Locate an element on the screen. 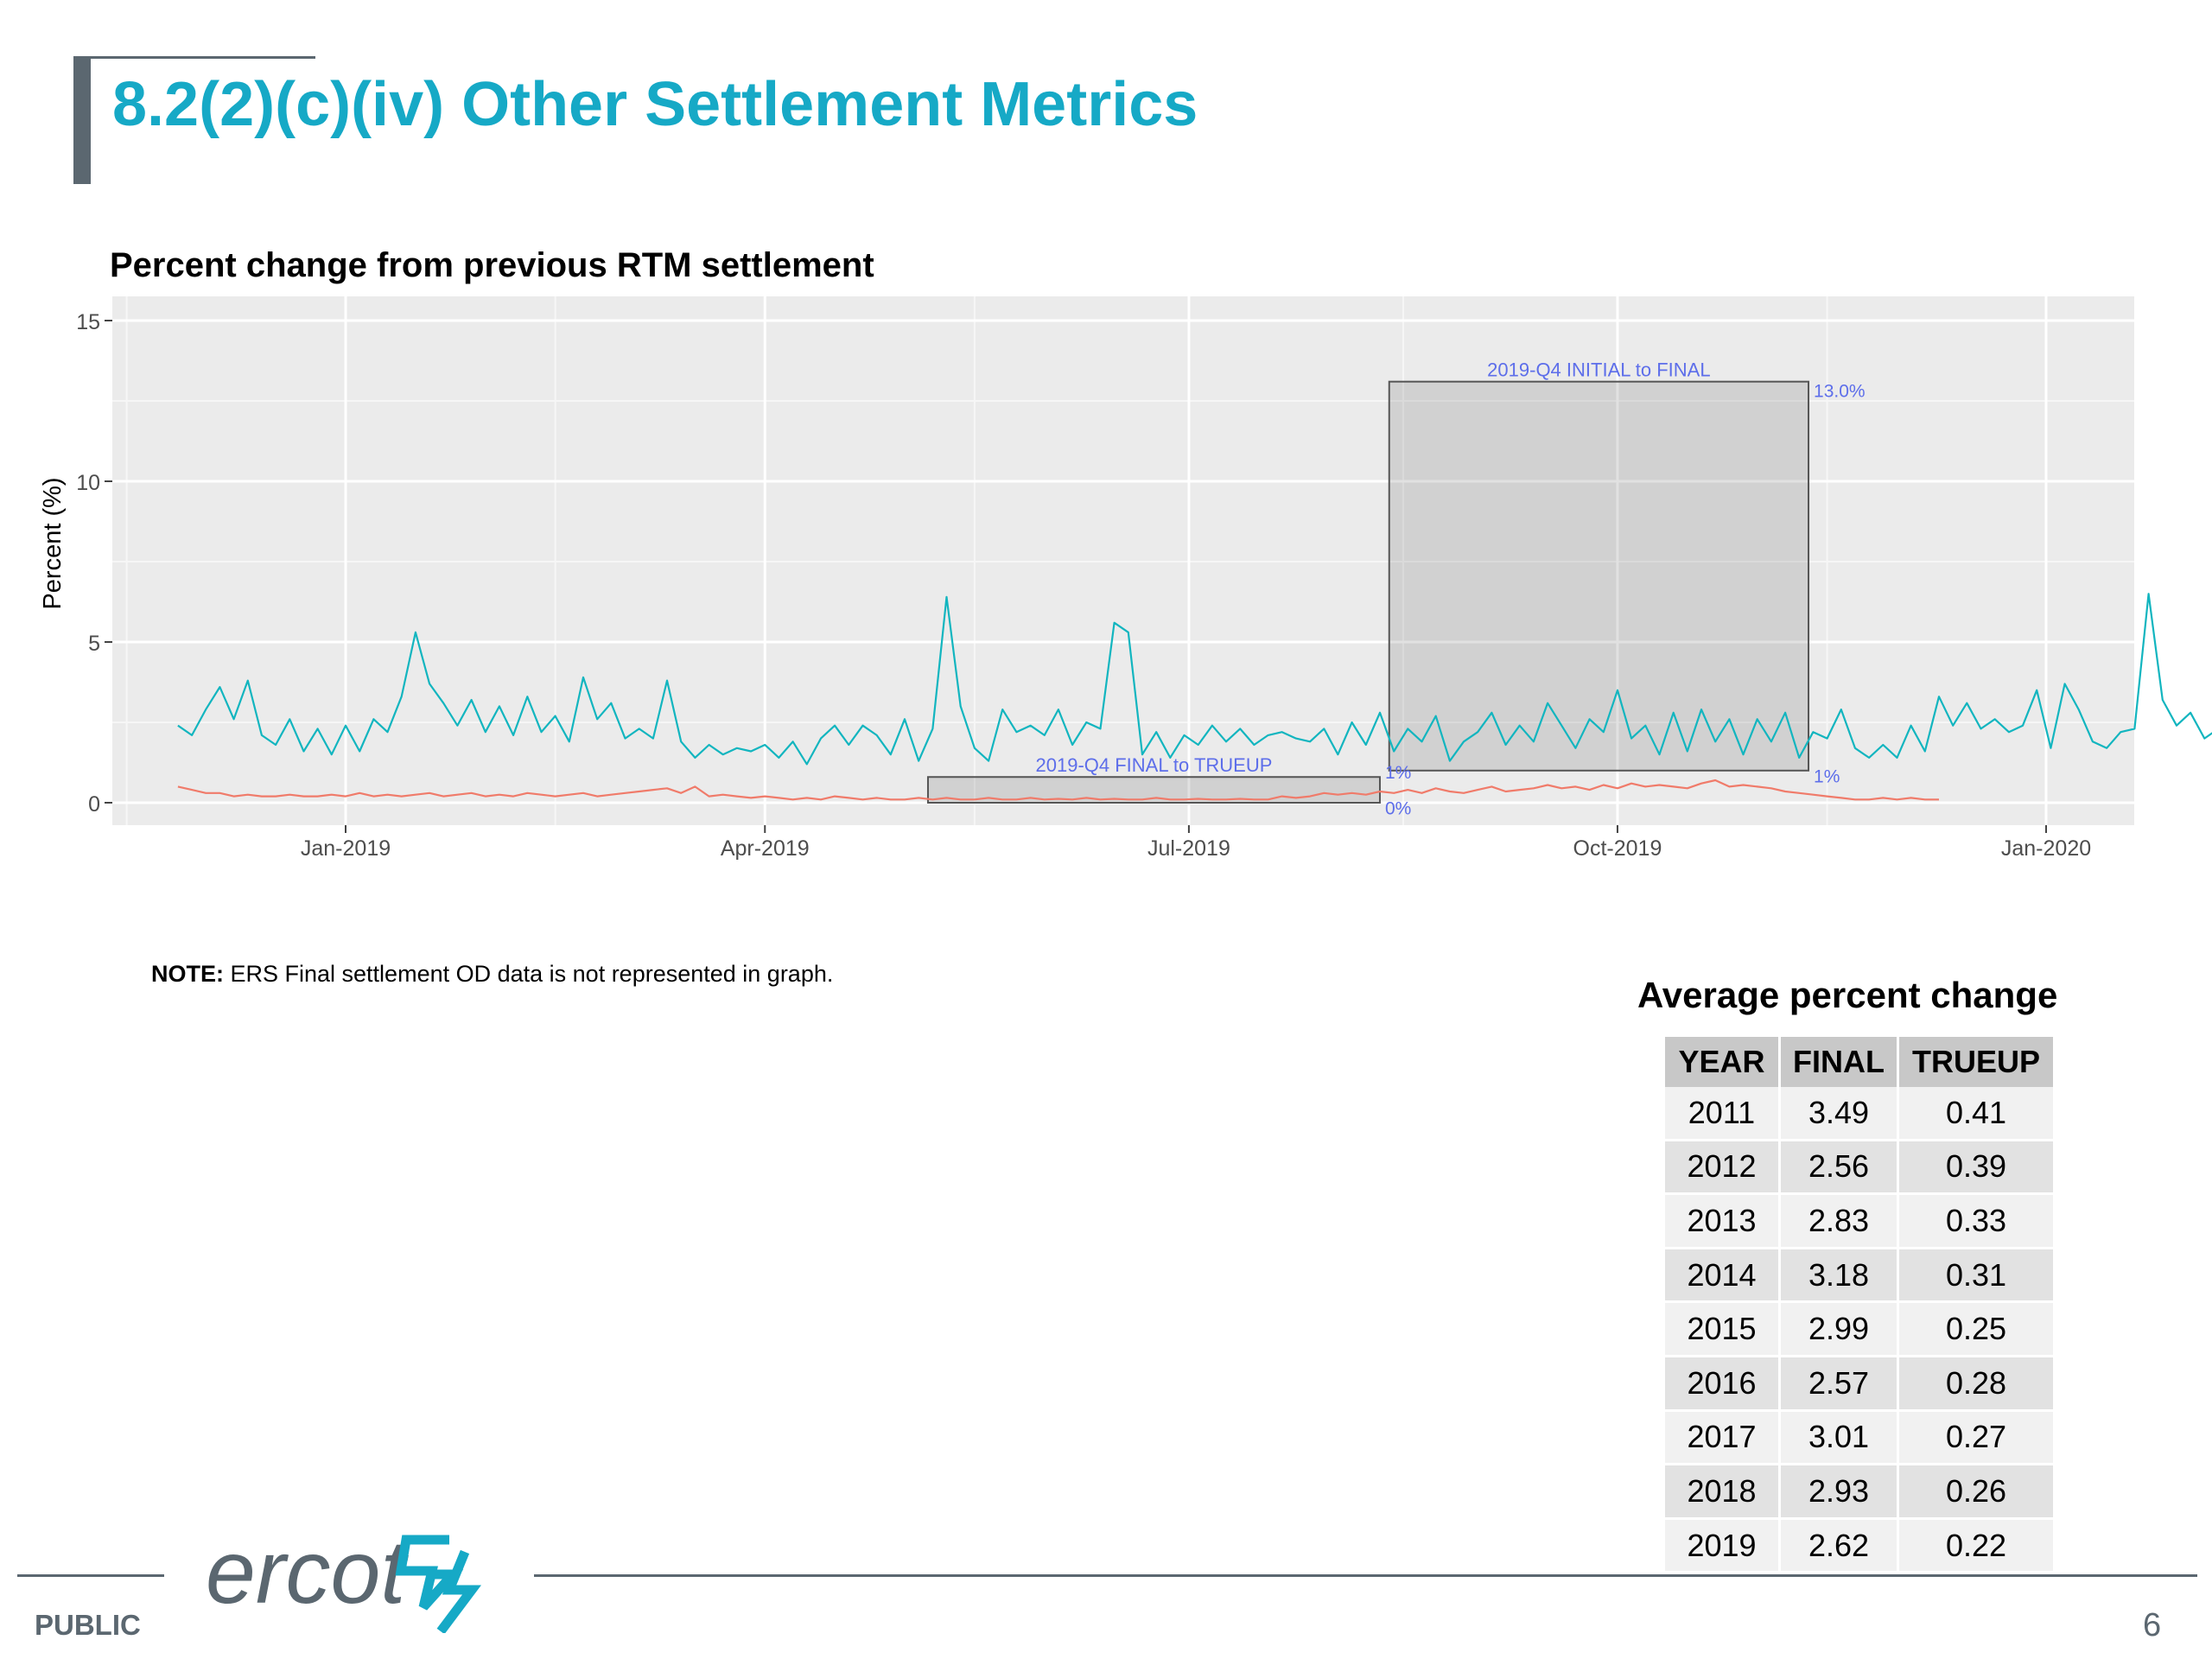 The width and height of the screenshot is (2212, 1659). page-number: 6 is located at coordinates (2152, 1625).